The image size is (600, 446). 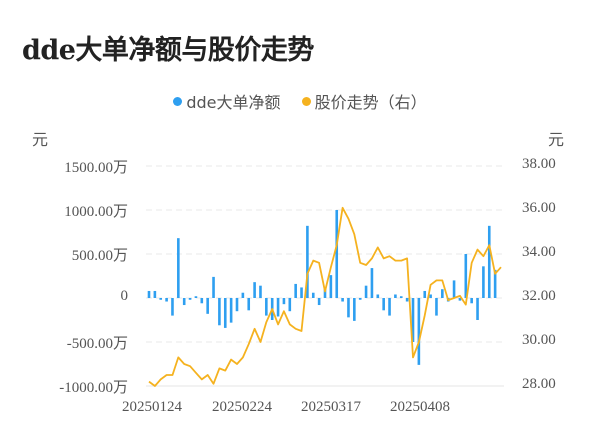 What do you see at coordinates (300, 101) in the screenshot?
I see `legend: dde大单净额 股价走势（右）` at bounding box center [300, 101].